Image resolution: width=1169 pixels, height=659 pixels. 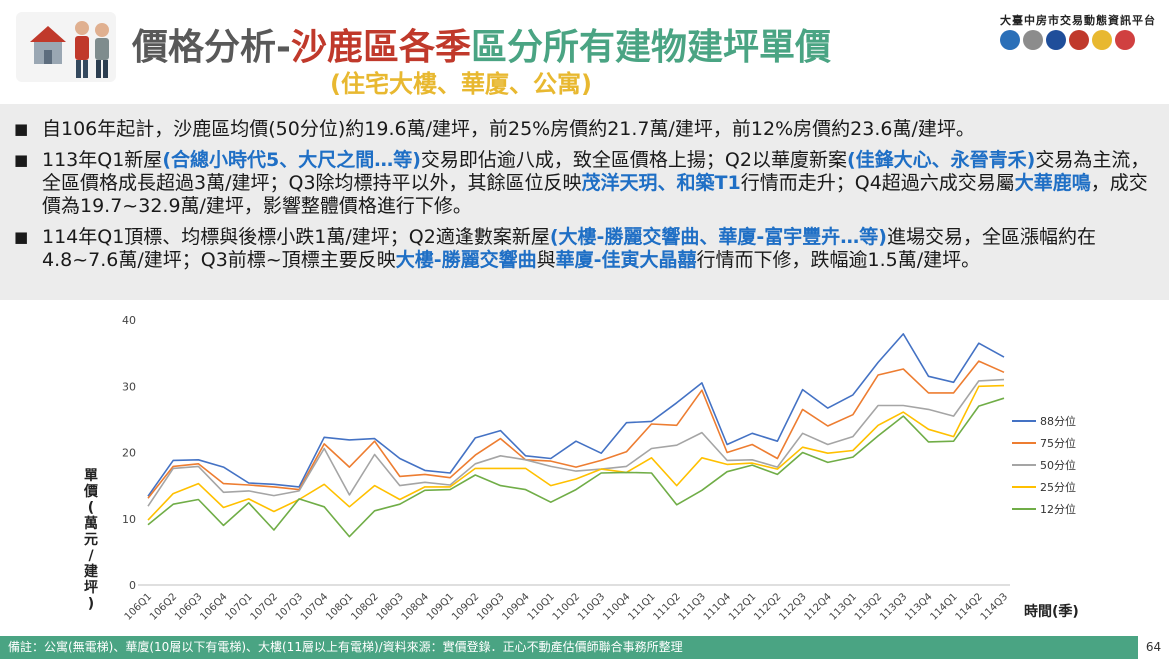 What do you see at coordinates (1010, 40) in the screenshot?
I see `tuda-logo-icon` at bounding box center [1010, 40].